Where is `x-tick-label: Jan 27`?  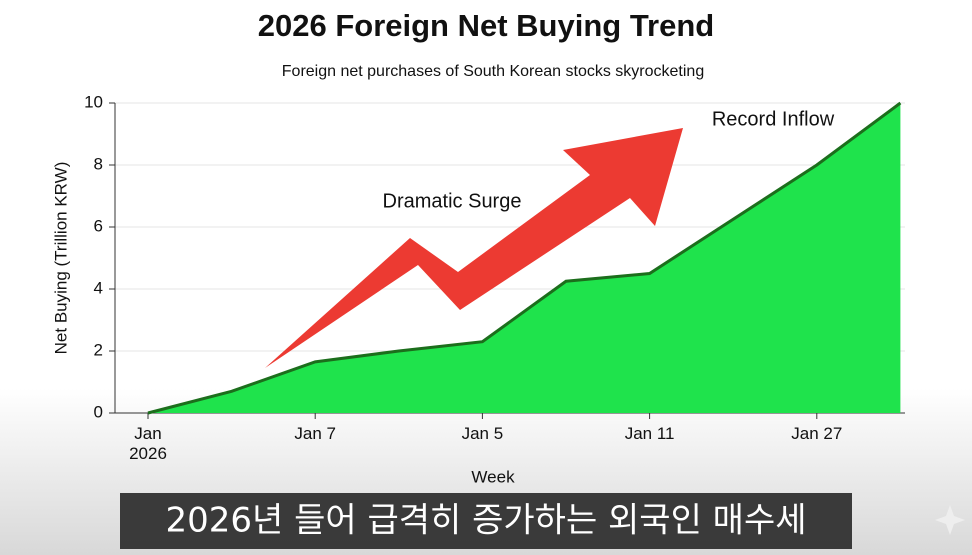
x-tick-label: Jan 27 is located at coordinates (817, 433).